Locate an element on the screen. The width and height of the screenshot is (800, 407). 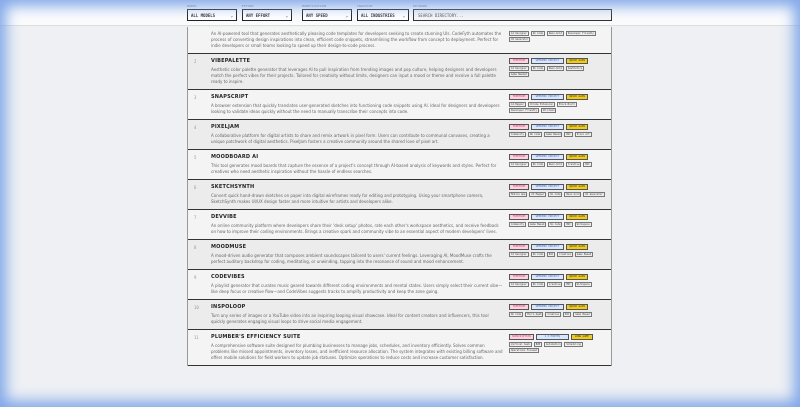
idea-title: INSPOLOOP is located at coordinates (228, 307).